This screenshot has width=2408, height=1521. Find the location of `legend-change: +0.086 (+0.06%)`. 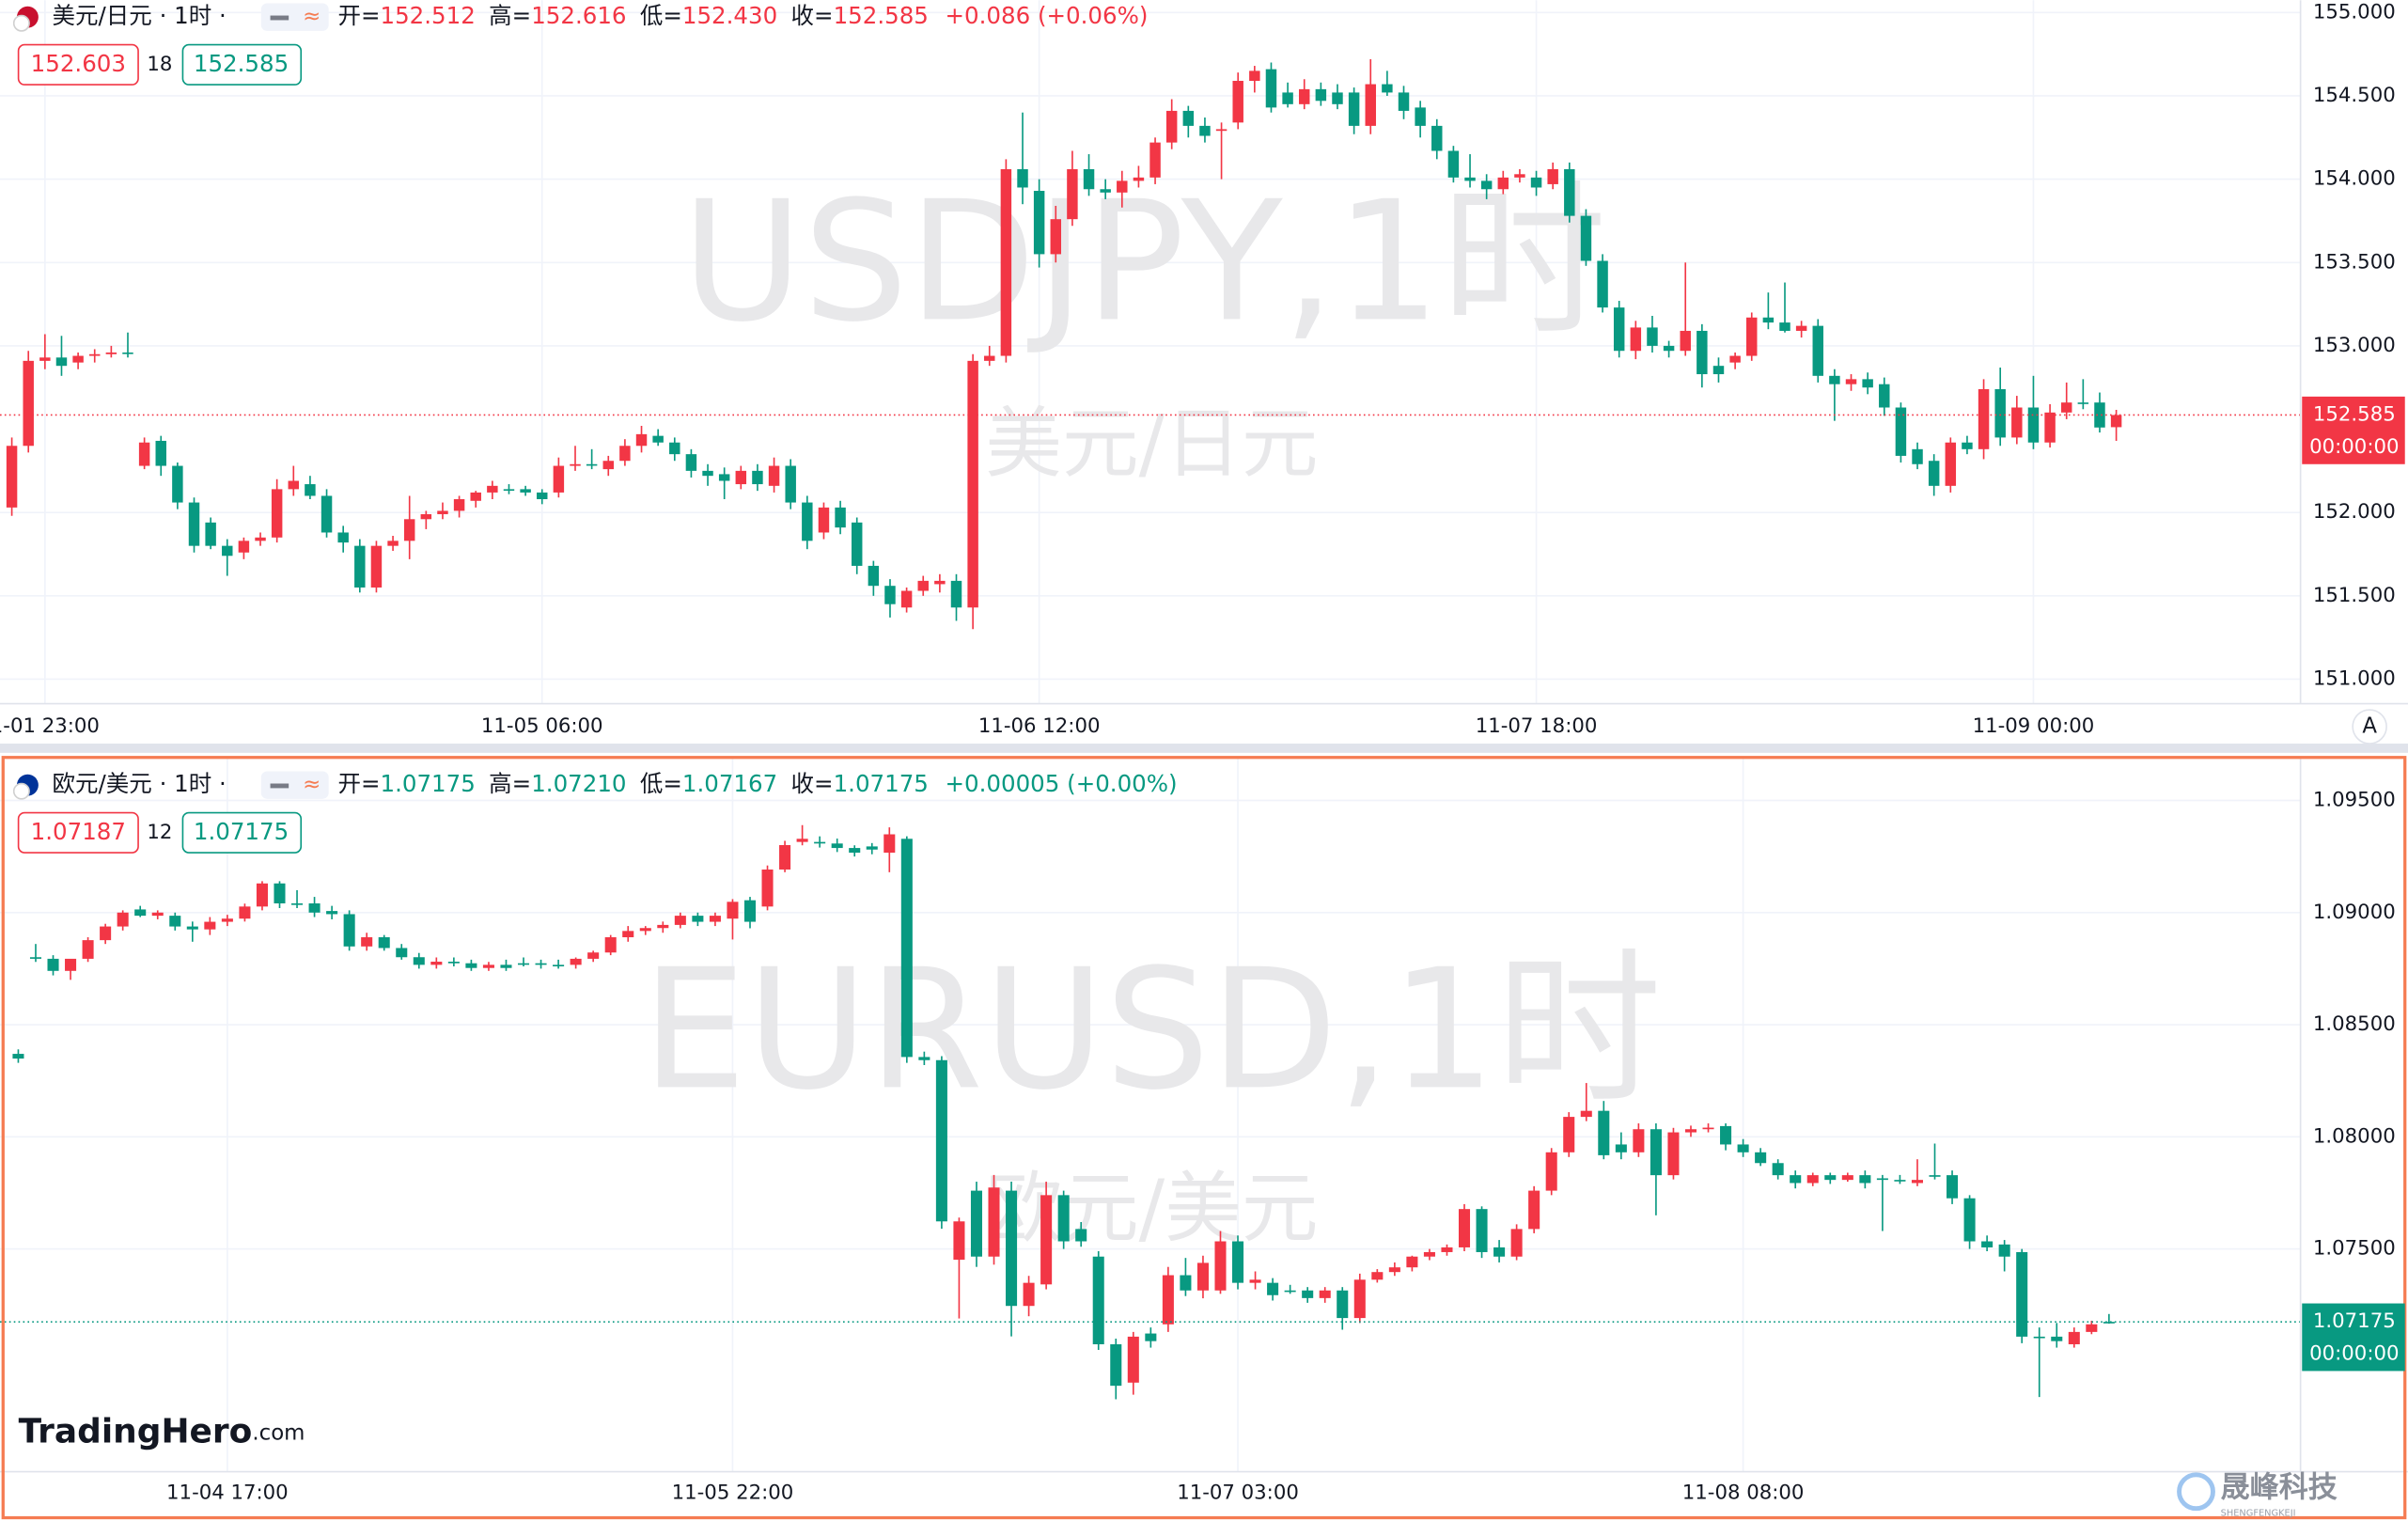

legend-change: +0.086 (+0.06%) is located at coordinates (1047, 15).